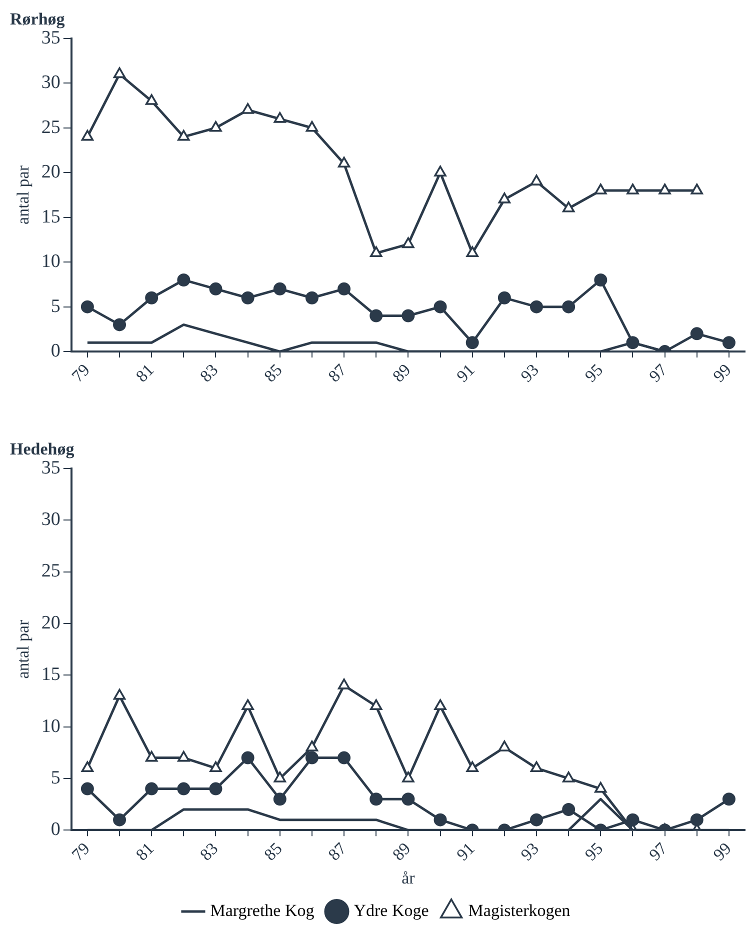 The width and height of the screenshot is (753, 932). Describe the element at coordinates (391, 910) in the screenshot. I see `legend-label: Ydre Koge` at that location.